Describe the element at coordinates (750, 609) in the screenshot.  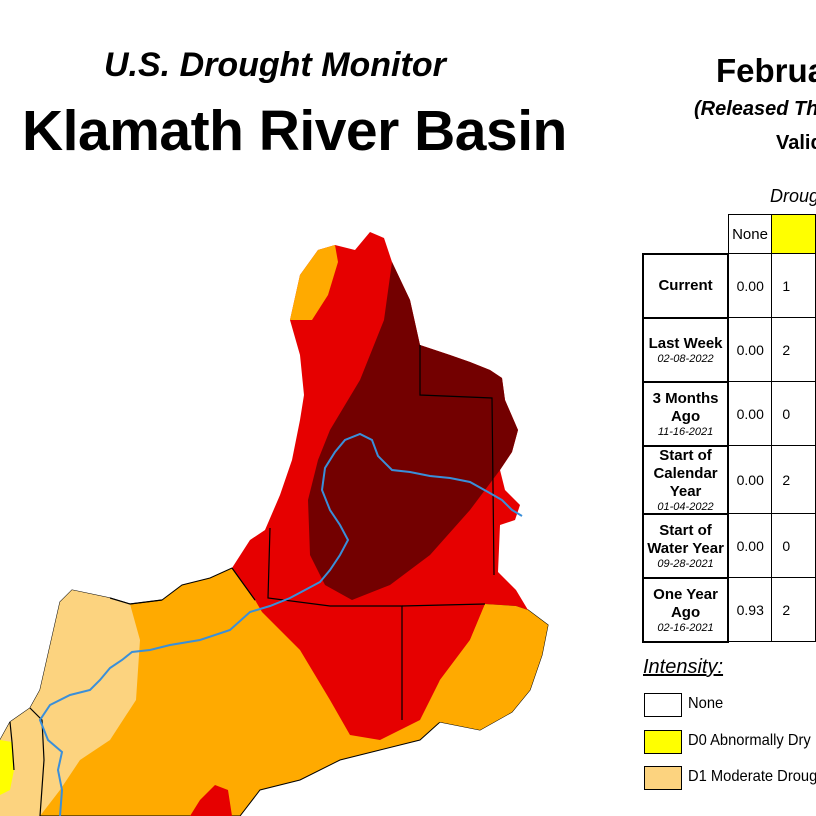
I see `none-value: 0.93` at that location.